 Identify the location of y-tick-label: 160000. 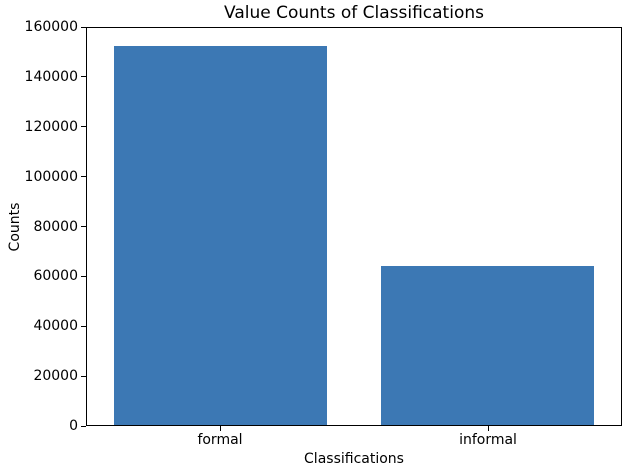
(51, 27).